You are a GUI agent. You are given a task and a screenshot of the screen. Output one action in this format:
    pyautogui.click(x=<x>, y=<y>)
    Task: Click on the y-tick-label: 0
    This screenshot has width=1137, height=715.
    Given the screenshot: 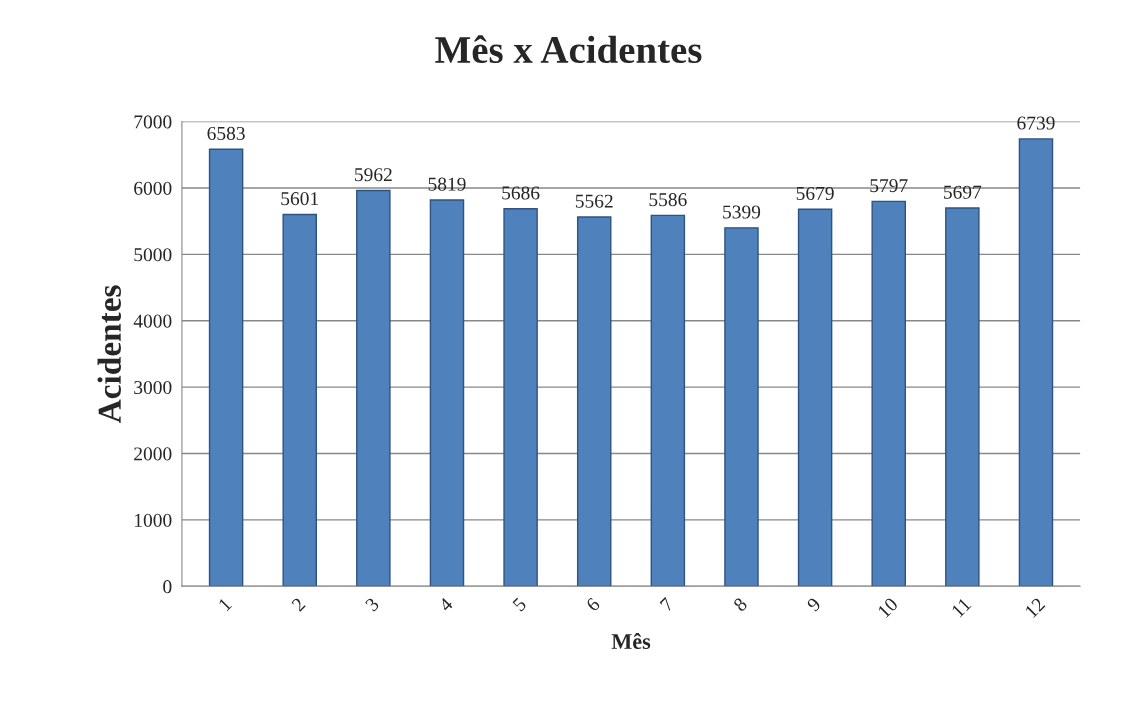 What is the action you would take?
    pyautogui.click(x=167, y=587)
    